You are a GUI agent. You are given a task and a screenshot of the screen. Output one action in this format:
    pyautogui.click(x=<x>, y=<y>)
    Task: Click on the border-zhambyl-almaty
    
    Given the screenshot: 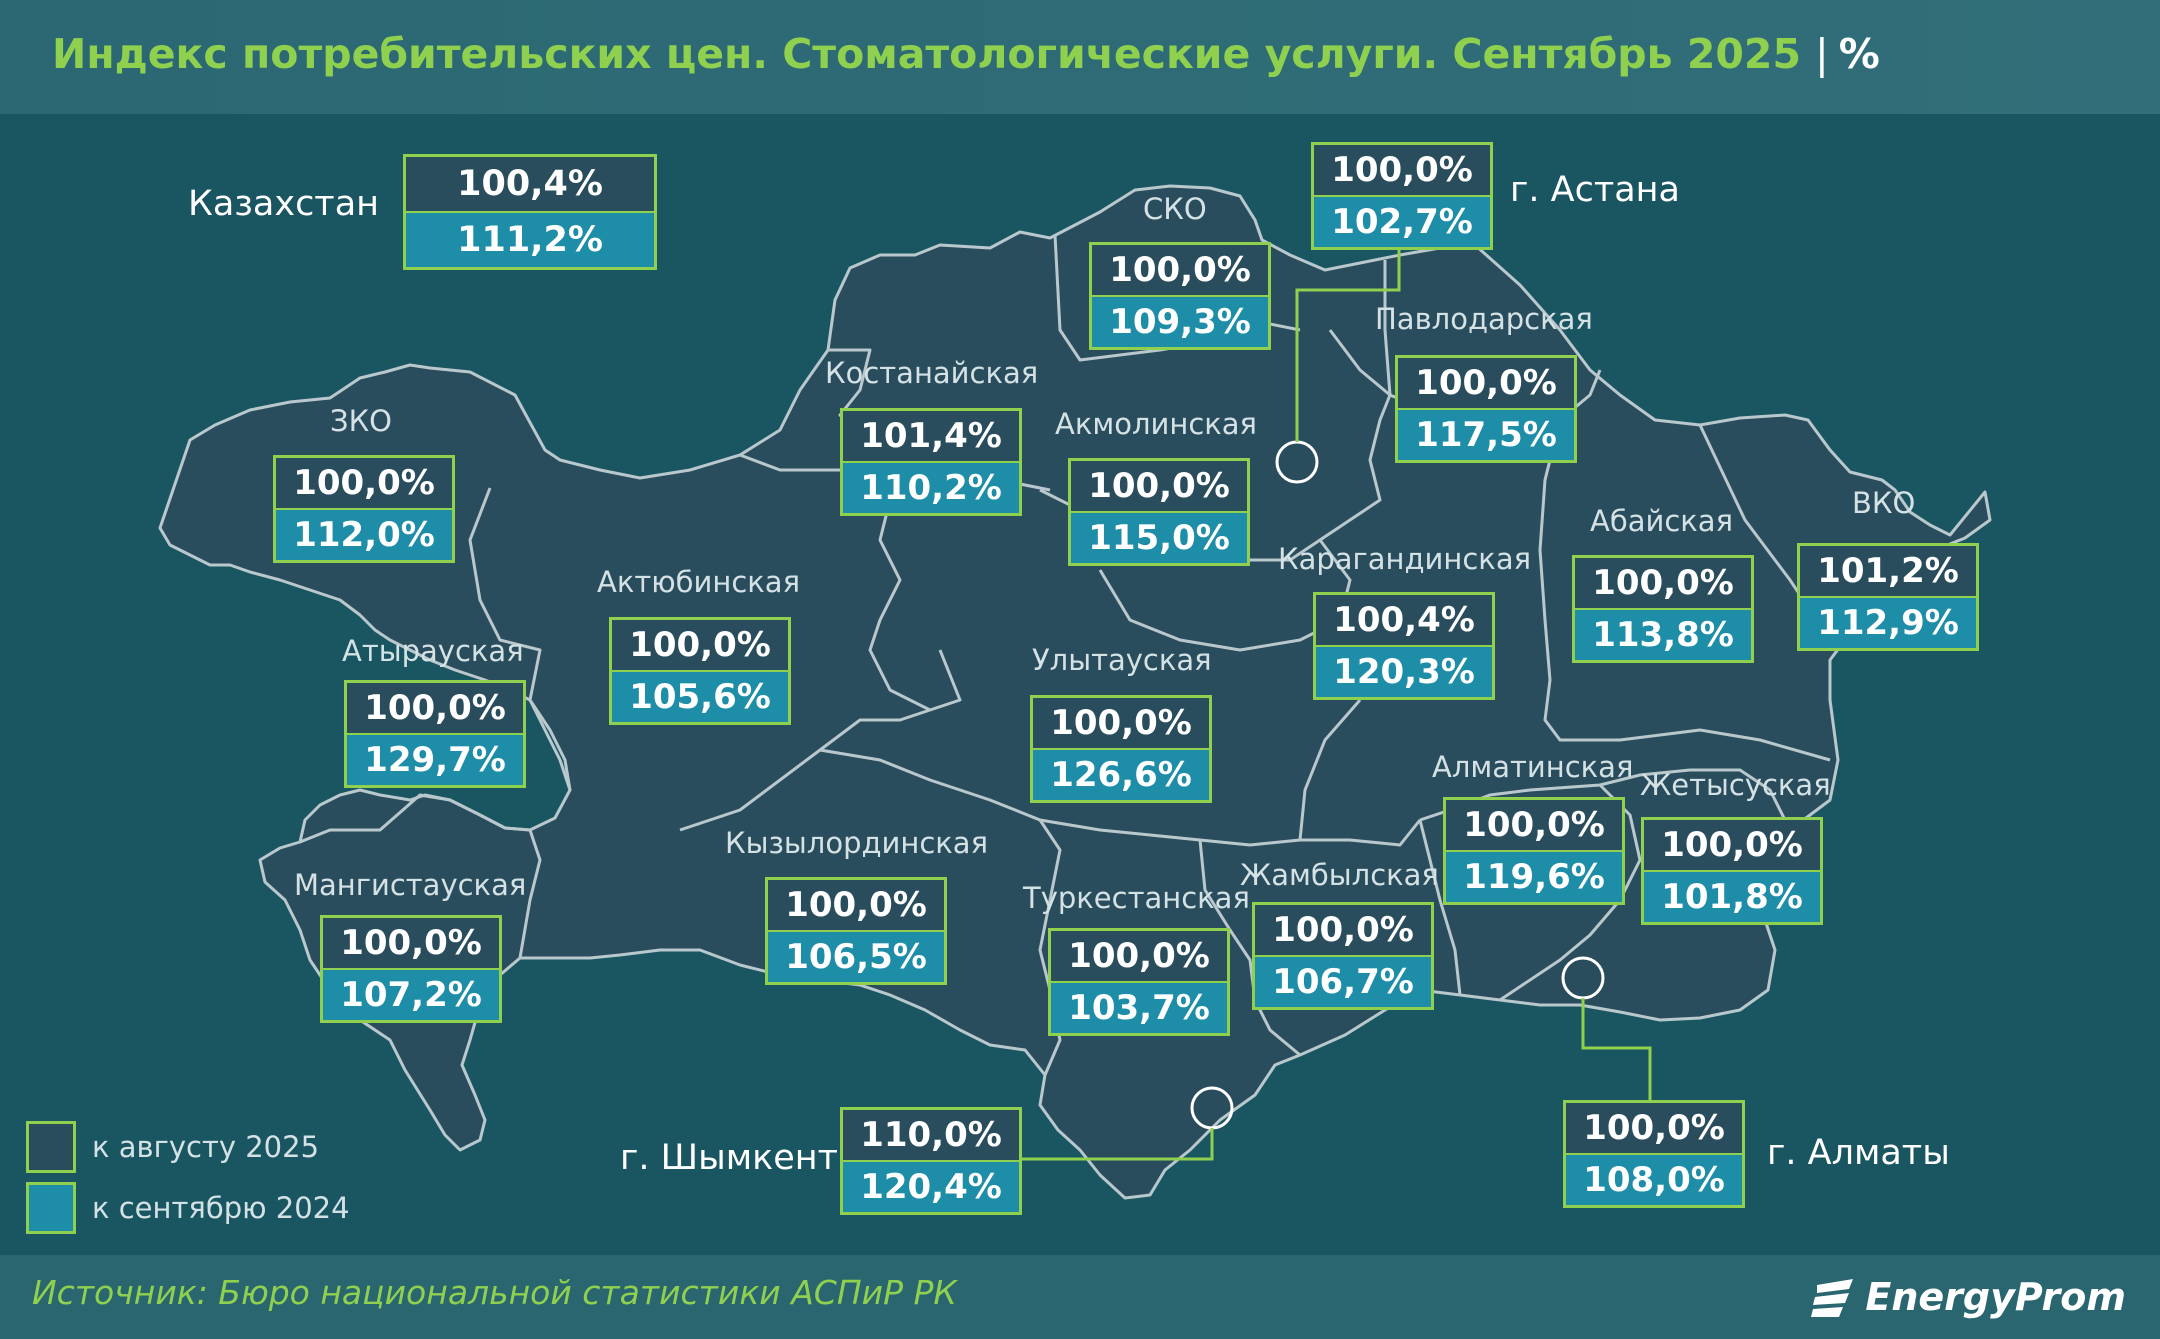 What is the action you would take?
    pyautogui.click(x=1440, y=907)
    